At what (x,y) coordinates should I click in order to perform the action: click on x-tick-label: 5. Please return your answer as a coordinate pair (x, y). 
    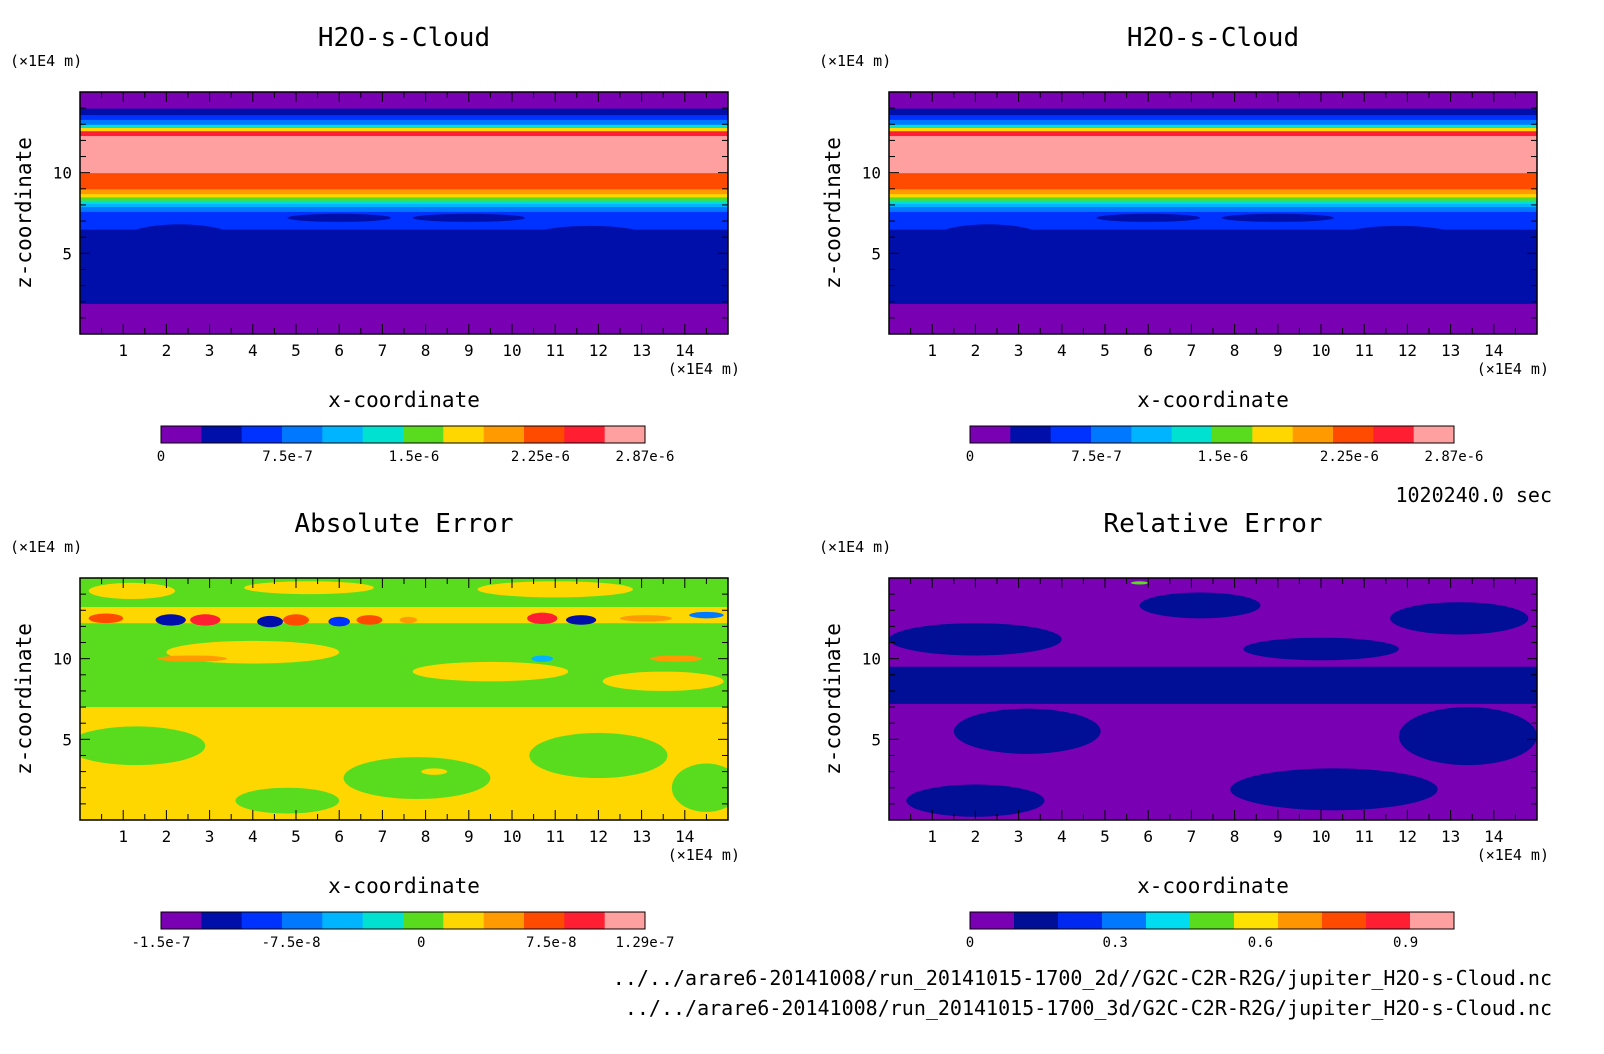
    Looking at the image, I should click on (1105, 350).